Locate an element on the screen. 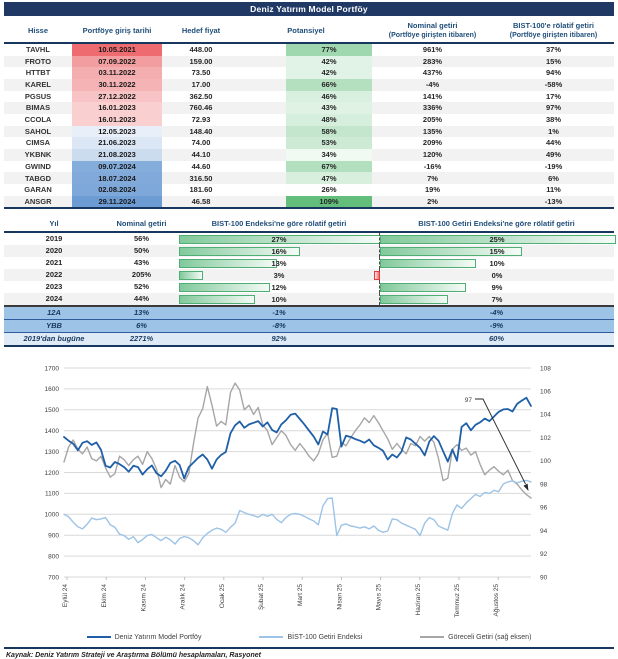 The image size is (618, 659). right-axis-tick: 92 is located at coordinates (544, 554).